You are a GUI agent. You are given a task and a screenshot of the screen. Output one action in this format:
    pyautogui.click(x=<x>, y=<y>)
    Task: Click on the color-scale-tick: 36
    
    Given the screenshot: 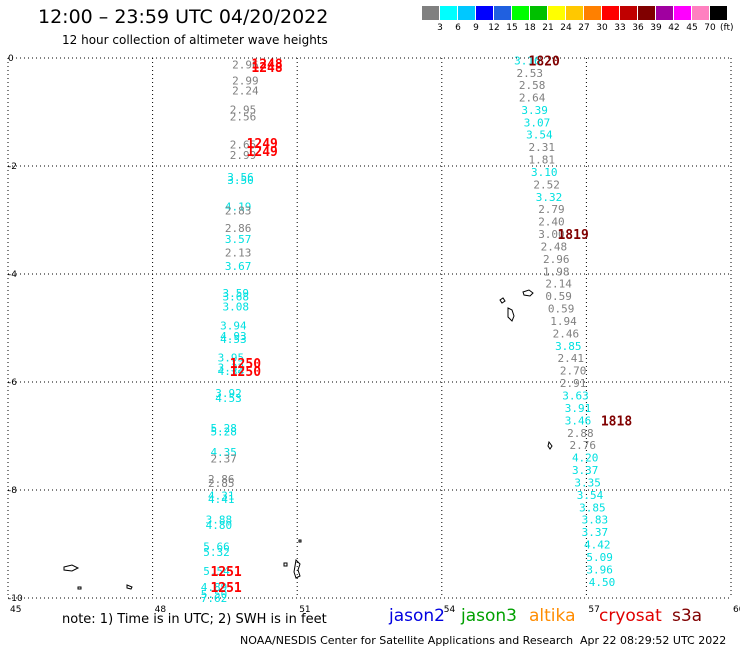 What is the action you would take?
    pyautogui.click(x=638, y=28)
    